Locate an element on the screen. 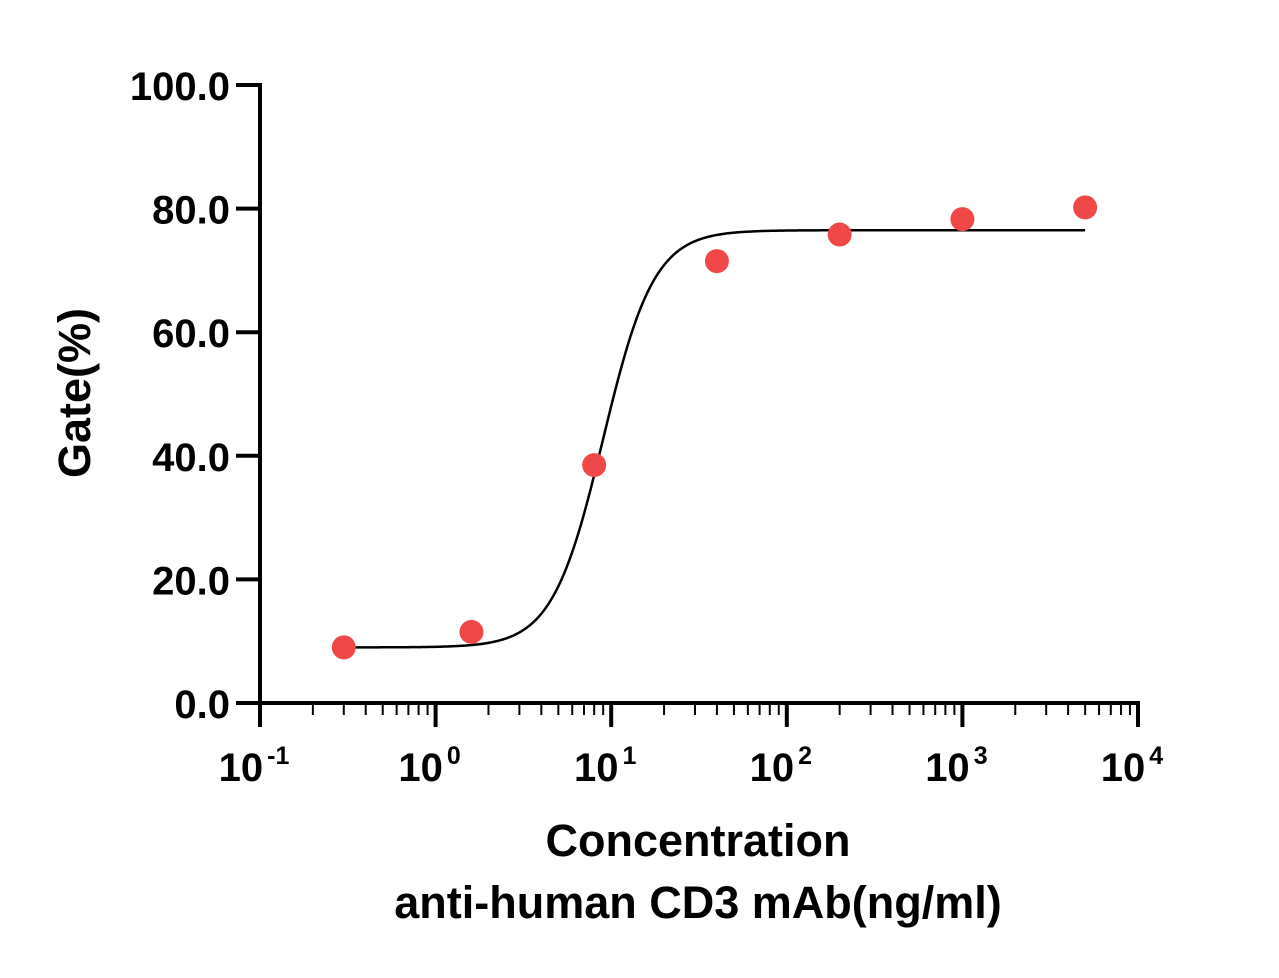 The height and width of the screenshot is (978, 1279). x-tick-label: 10 4 is located at coordinates (1132, 766).